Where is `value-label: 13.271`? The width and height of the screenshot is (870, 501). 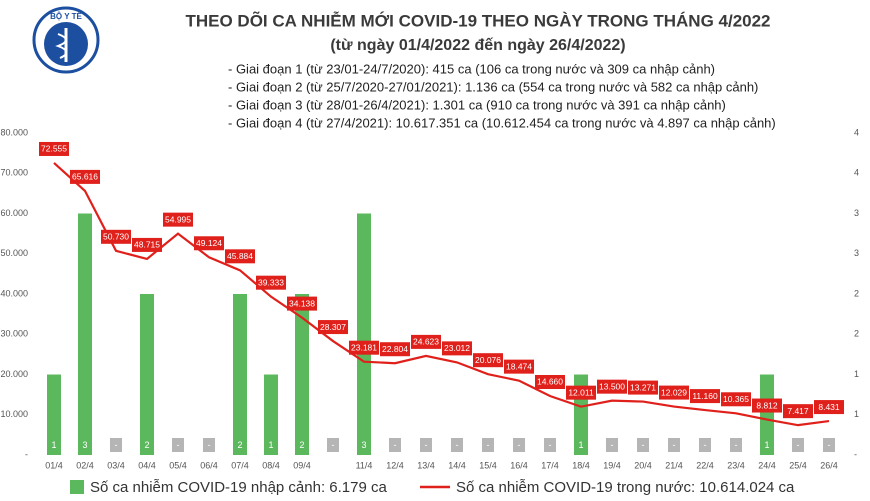 value-label: 13.271 is located at coordinates (643, 387).